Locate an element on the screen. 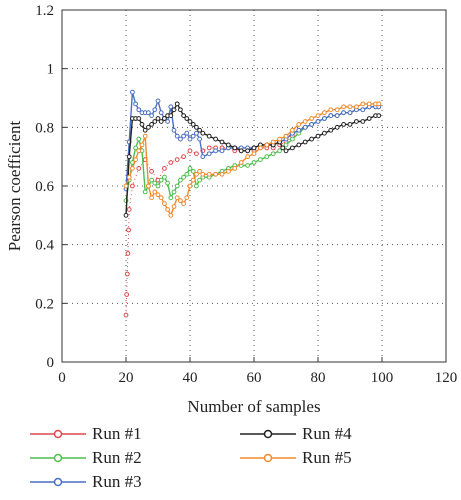 The width and height of the screenshot is (461, 500). y-tick-label: 1 is located at coordinates (51, 70).